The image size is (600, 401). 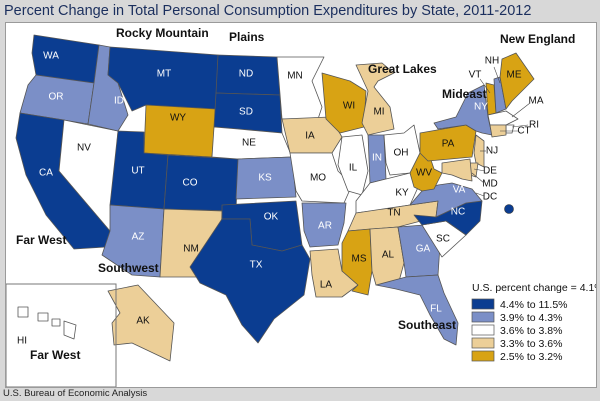 What do you see at coordinates (497, 75) in the screenshot?
I see `leader-line-nh` at bounding box center [497, 75].